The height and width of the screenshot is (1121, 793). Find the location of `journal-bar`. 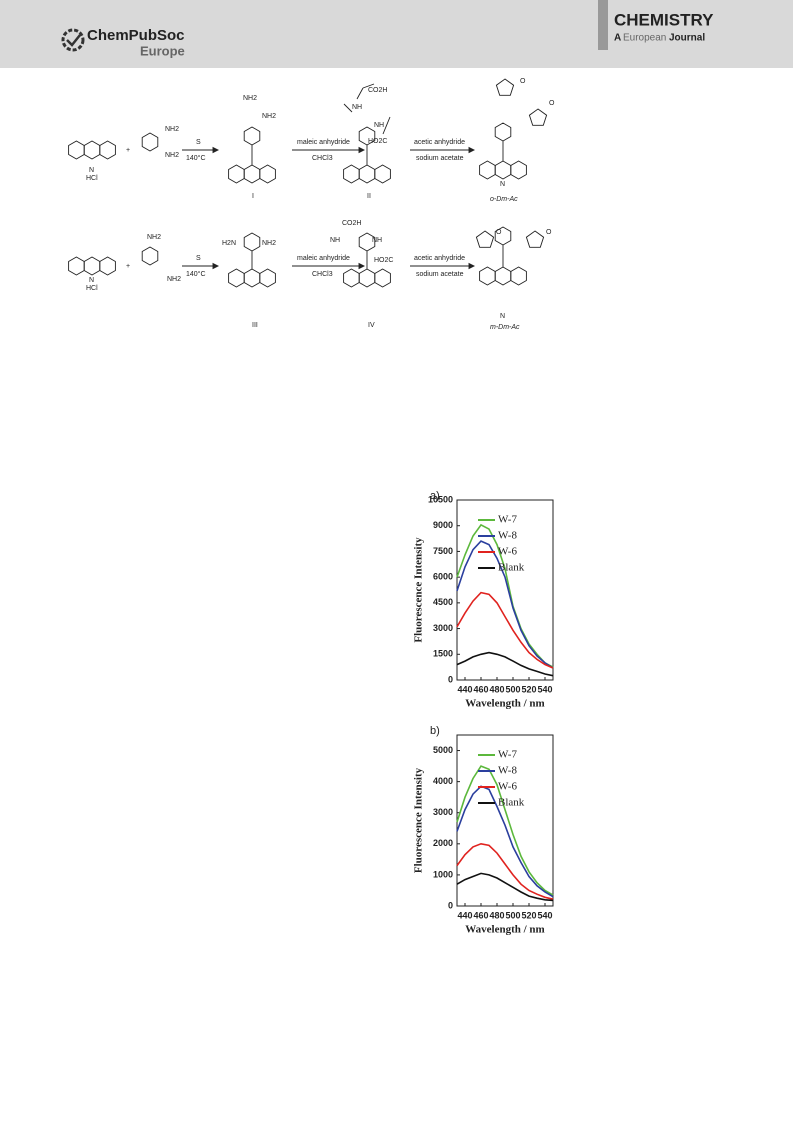

journal-bar is located at coordinates (603, 25).